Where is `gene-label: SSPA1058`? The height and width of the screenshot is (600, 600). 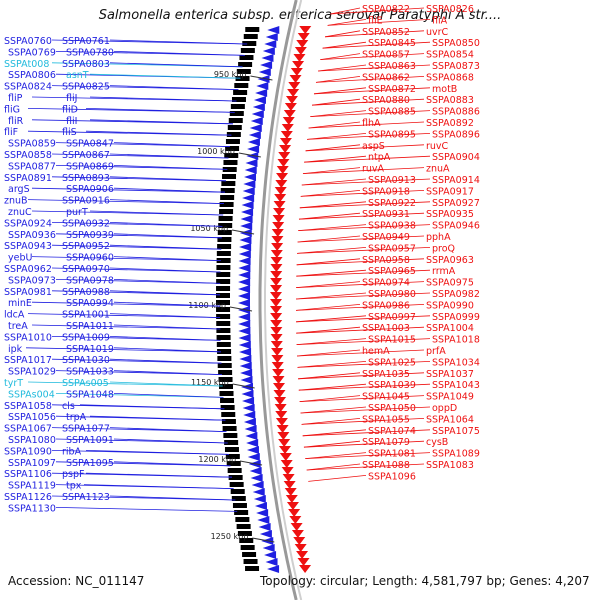 gene-label: SSPA1058 is located at coordinates (28, 406).